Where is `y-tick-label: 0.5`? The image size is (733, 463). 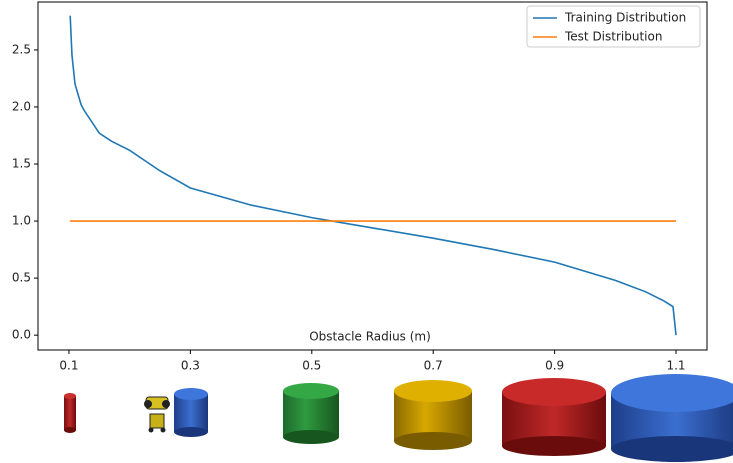
y-tick-label: 0.5 is located at coordinates (21, 278).